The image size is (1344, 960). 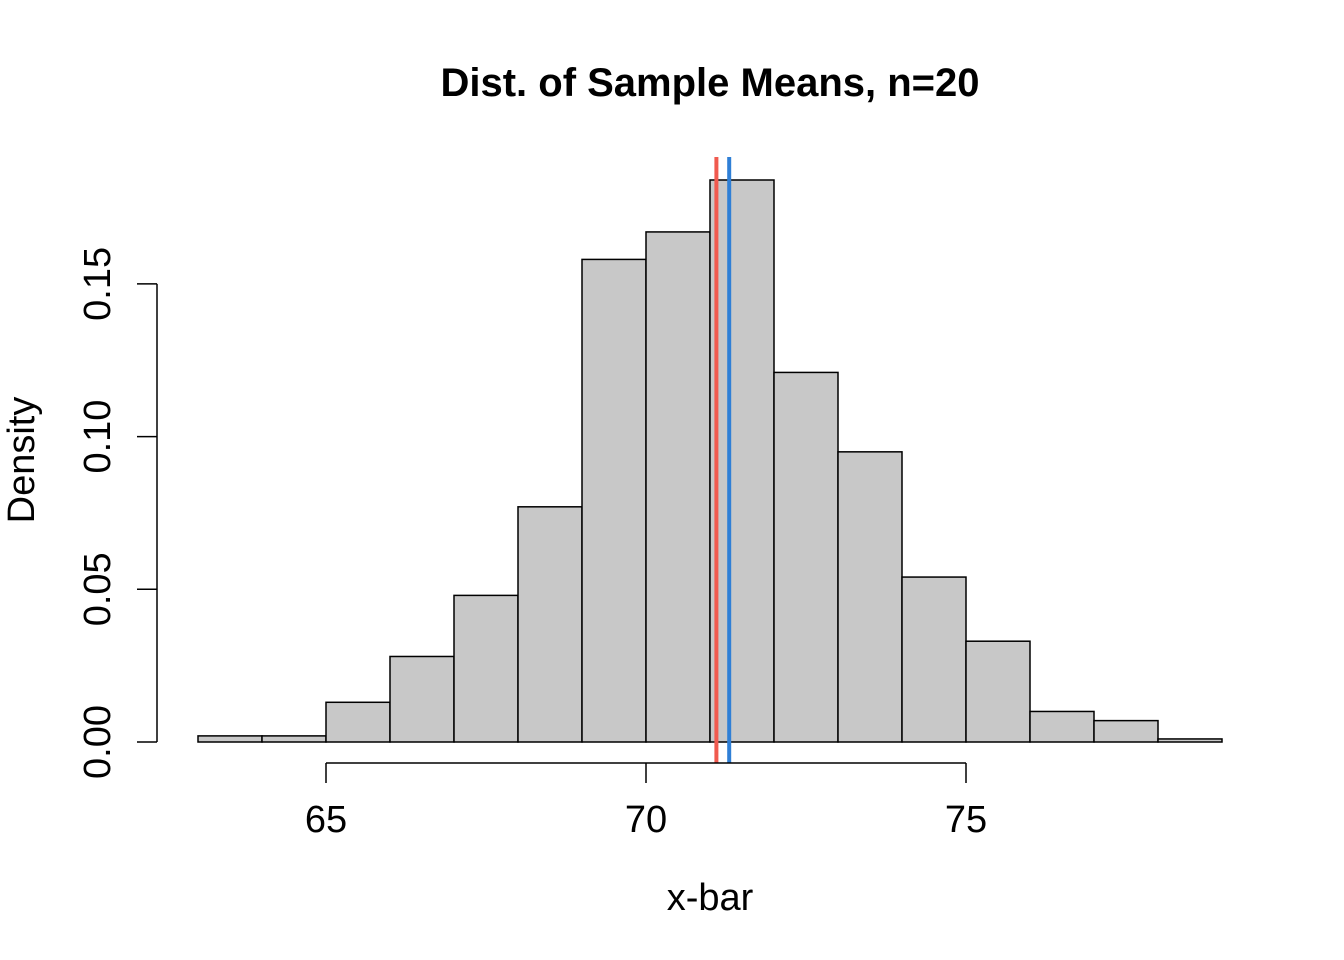 I want to click on x-tick-label: 75, so click(x=966, y=820).